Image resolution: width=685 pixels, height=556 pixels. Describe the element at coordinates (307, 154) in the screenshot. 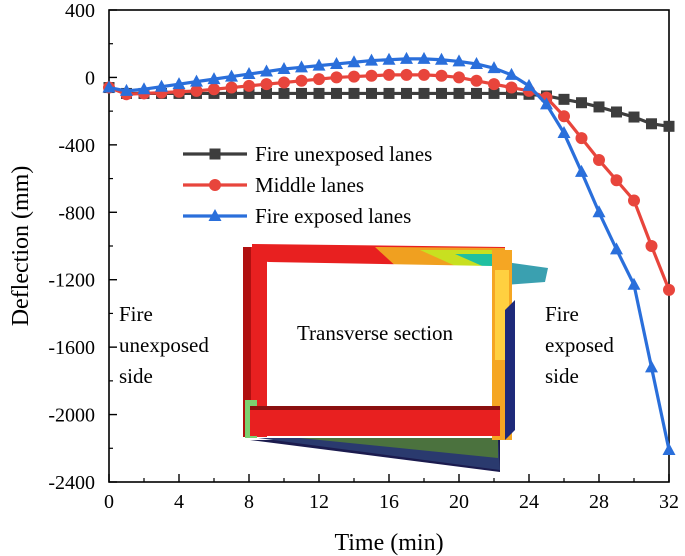

I see `legend-item: Fire unexposed lanes` at that location.